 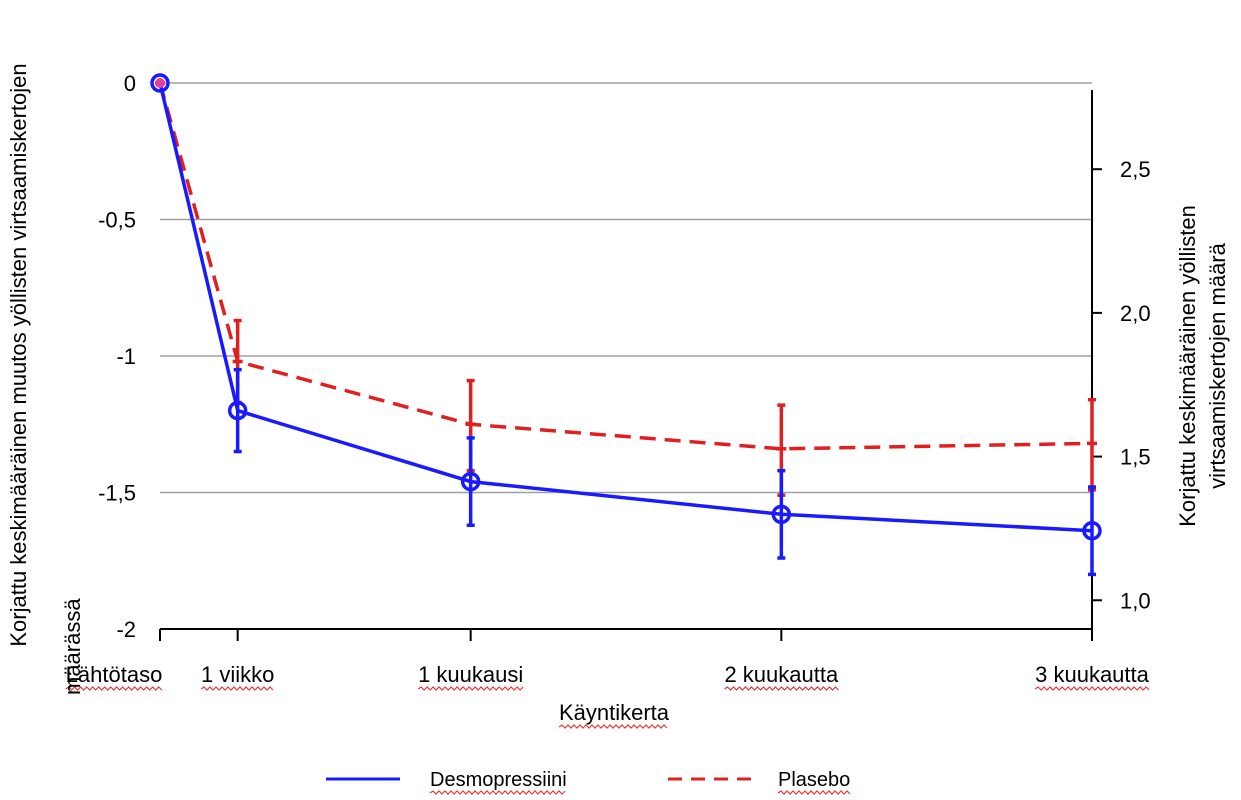 What do you see at coordinates (1187, 366) in the screenshot?
I see `right-y-axis-title-line-1: Korjattu keskimääräinen yöllisten` at bounding box center [1187, 366].